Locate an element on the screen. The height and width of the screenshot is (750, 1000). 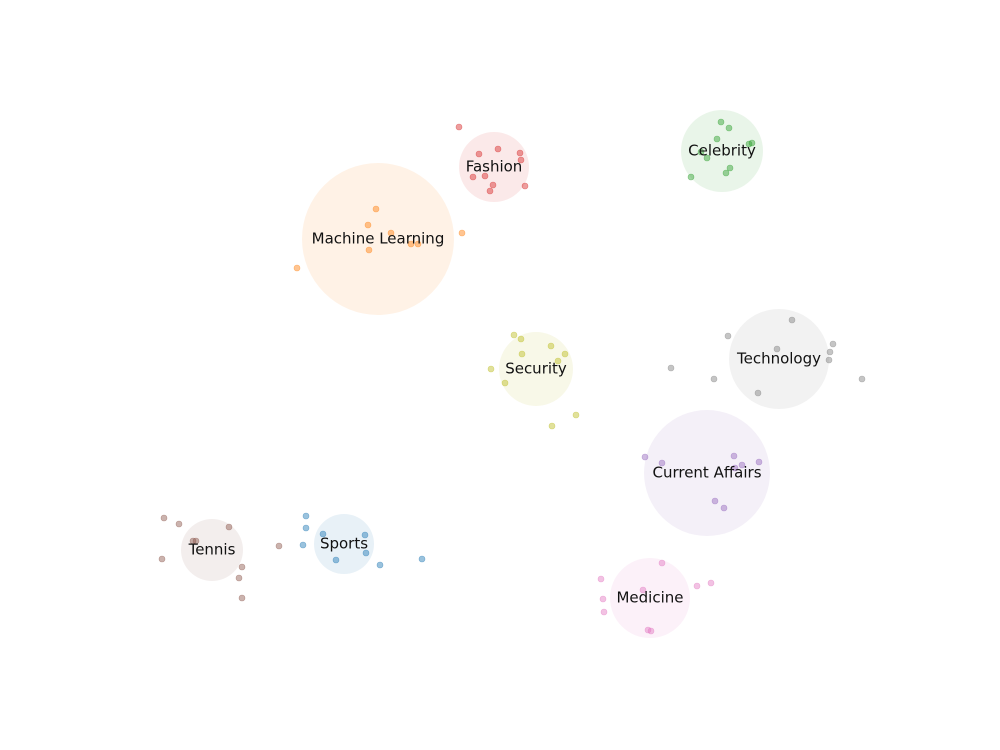
cluster-label-tennis: Tennis is located at coordinates (212, 550).